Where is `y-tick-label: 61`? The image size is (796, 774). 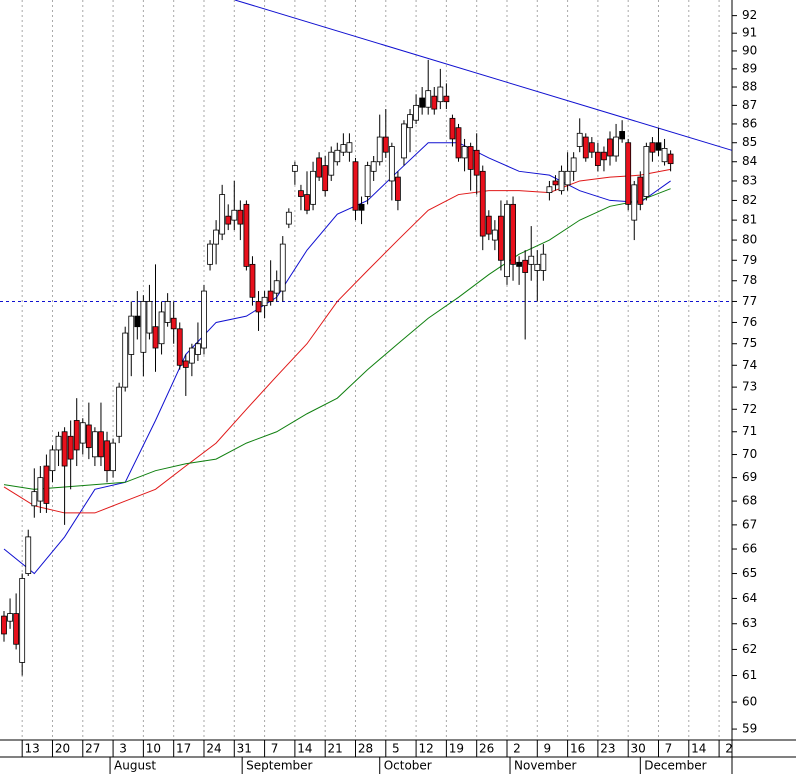
y-tick-label: 61 is located at coordinates (749, 675).